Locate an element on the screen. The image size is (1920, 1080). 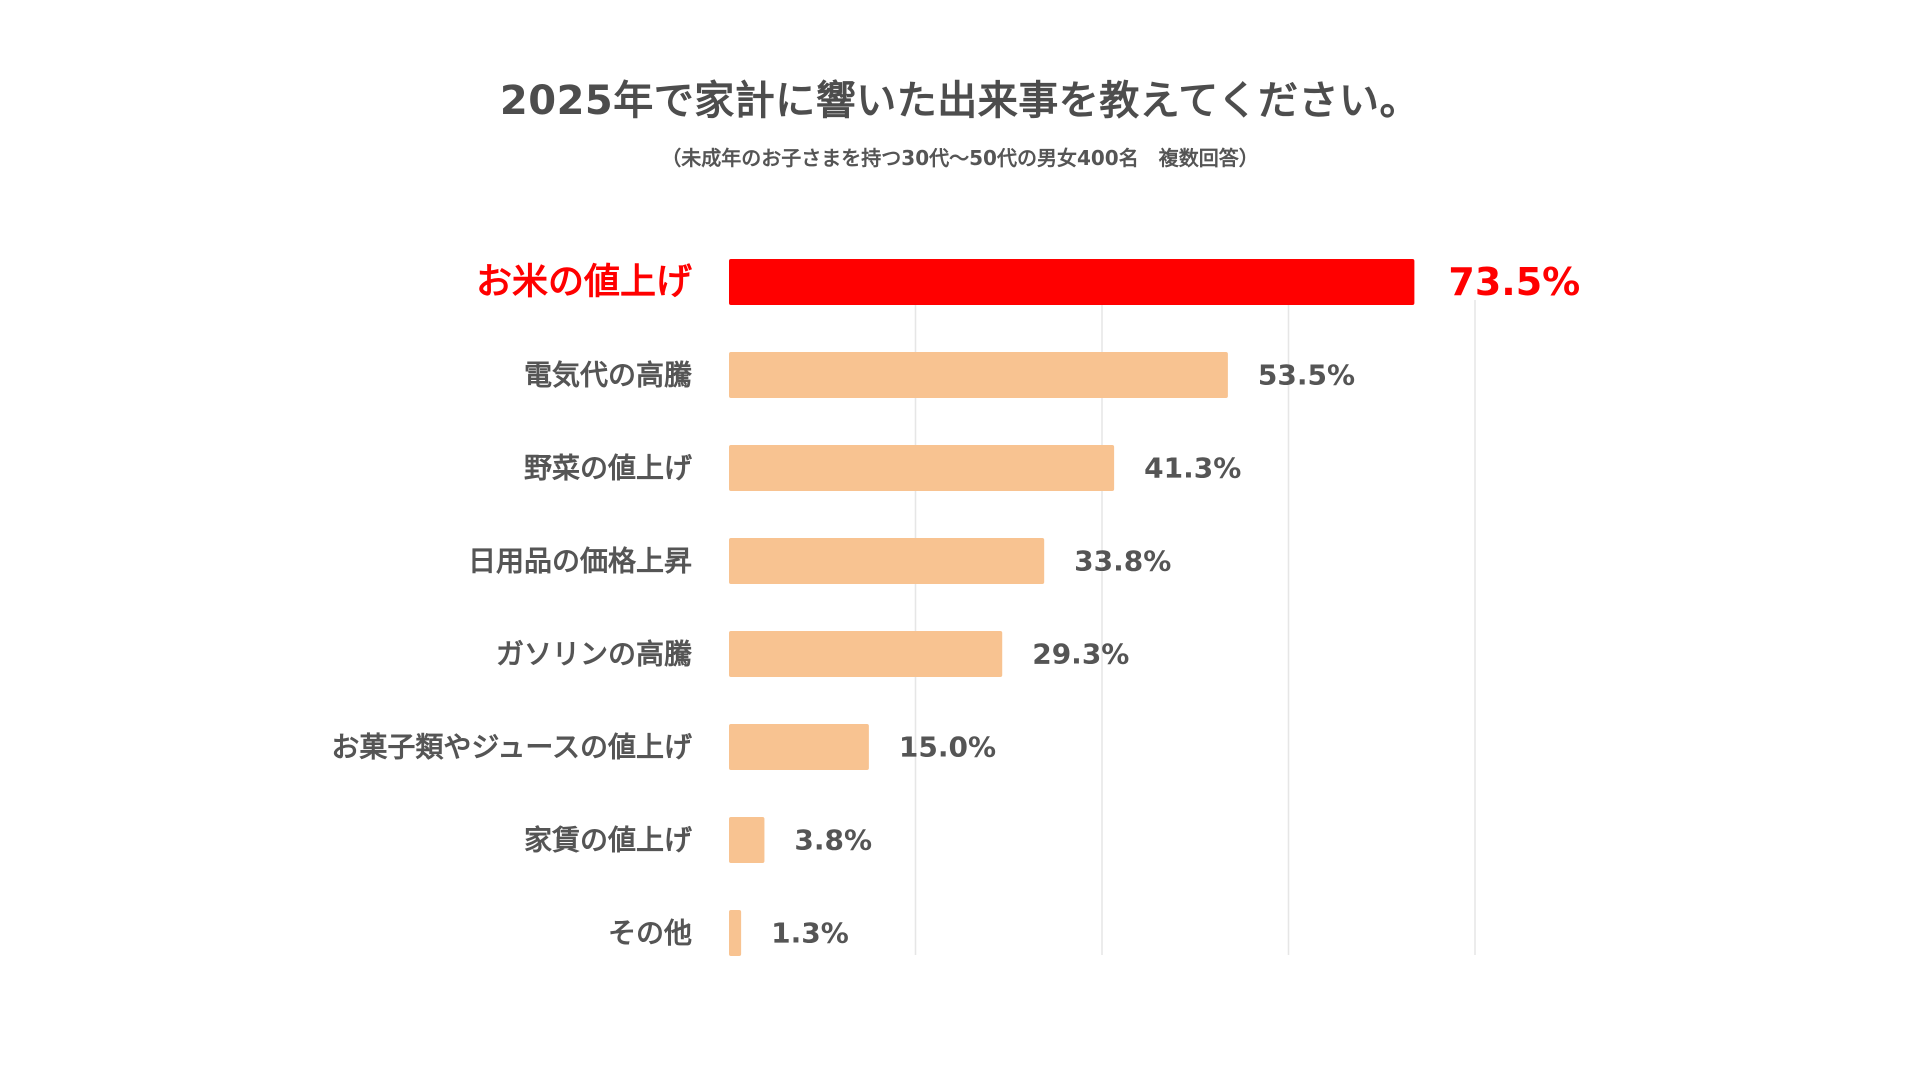
category-label-4: 日用品の価格上昇 is located at coordinates (580, 561).